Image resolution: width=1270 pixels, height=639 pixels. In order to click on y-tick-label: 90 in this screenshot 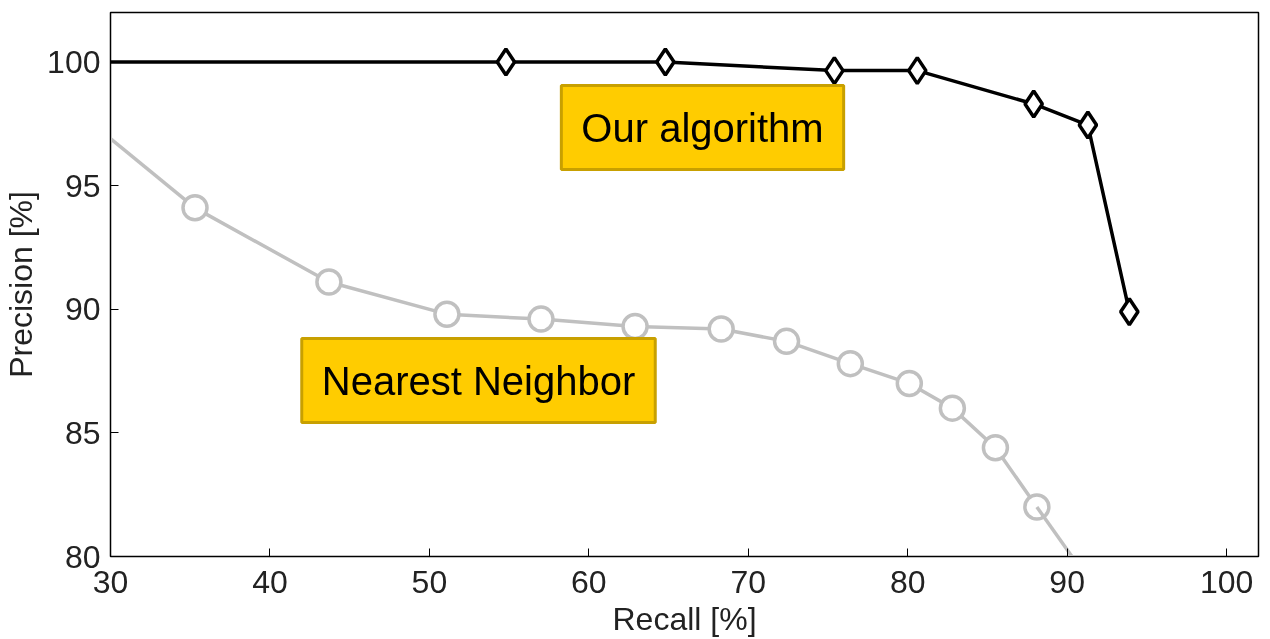, I will do `click(82, 309)`.